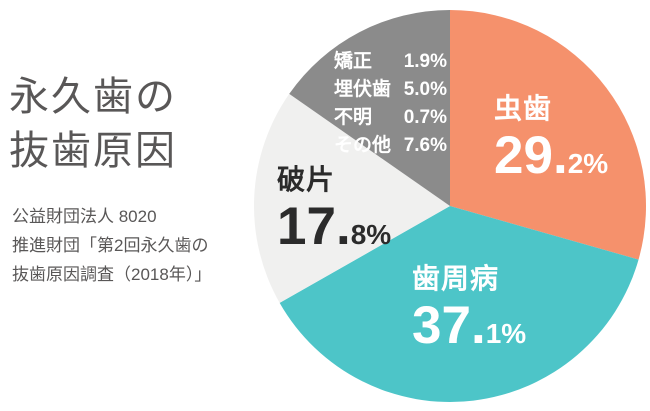 The image size is (650, 411). I want to click on slice-value-perio-frac: 1%, so click(506, 333).